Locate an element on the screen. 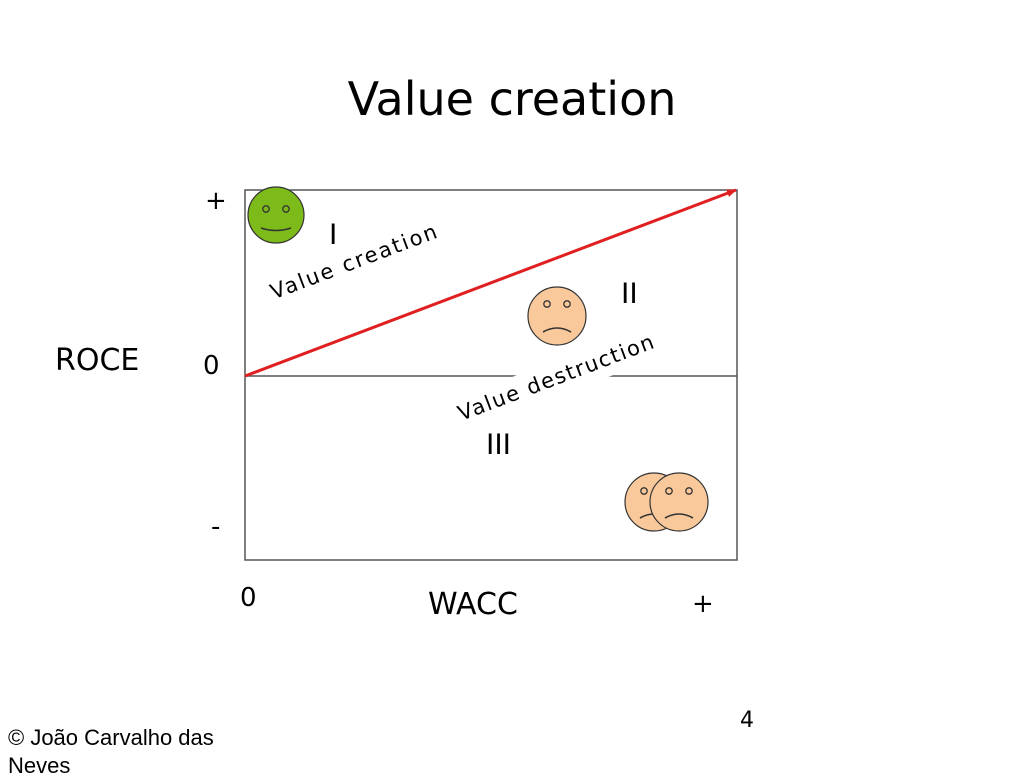 Image resolution: width=1024 pixels, height=780 pixels. destruction-label-background is located at coordinates (560, 377).